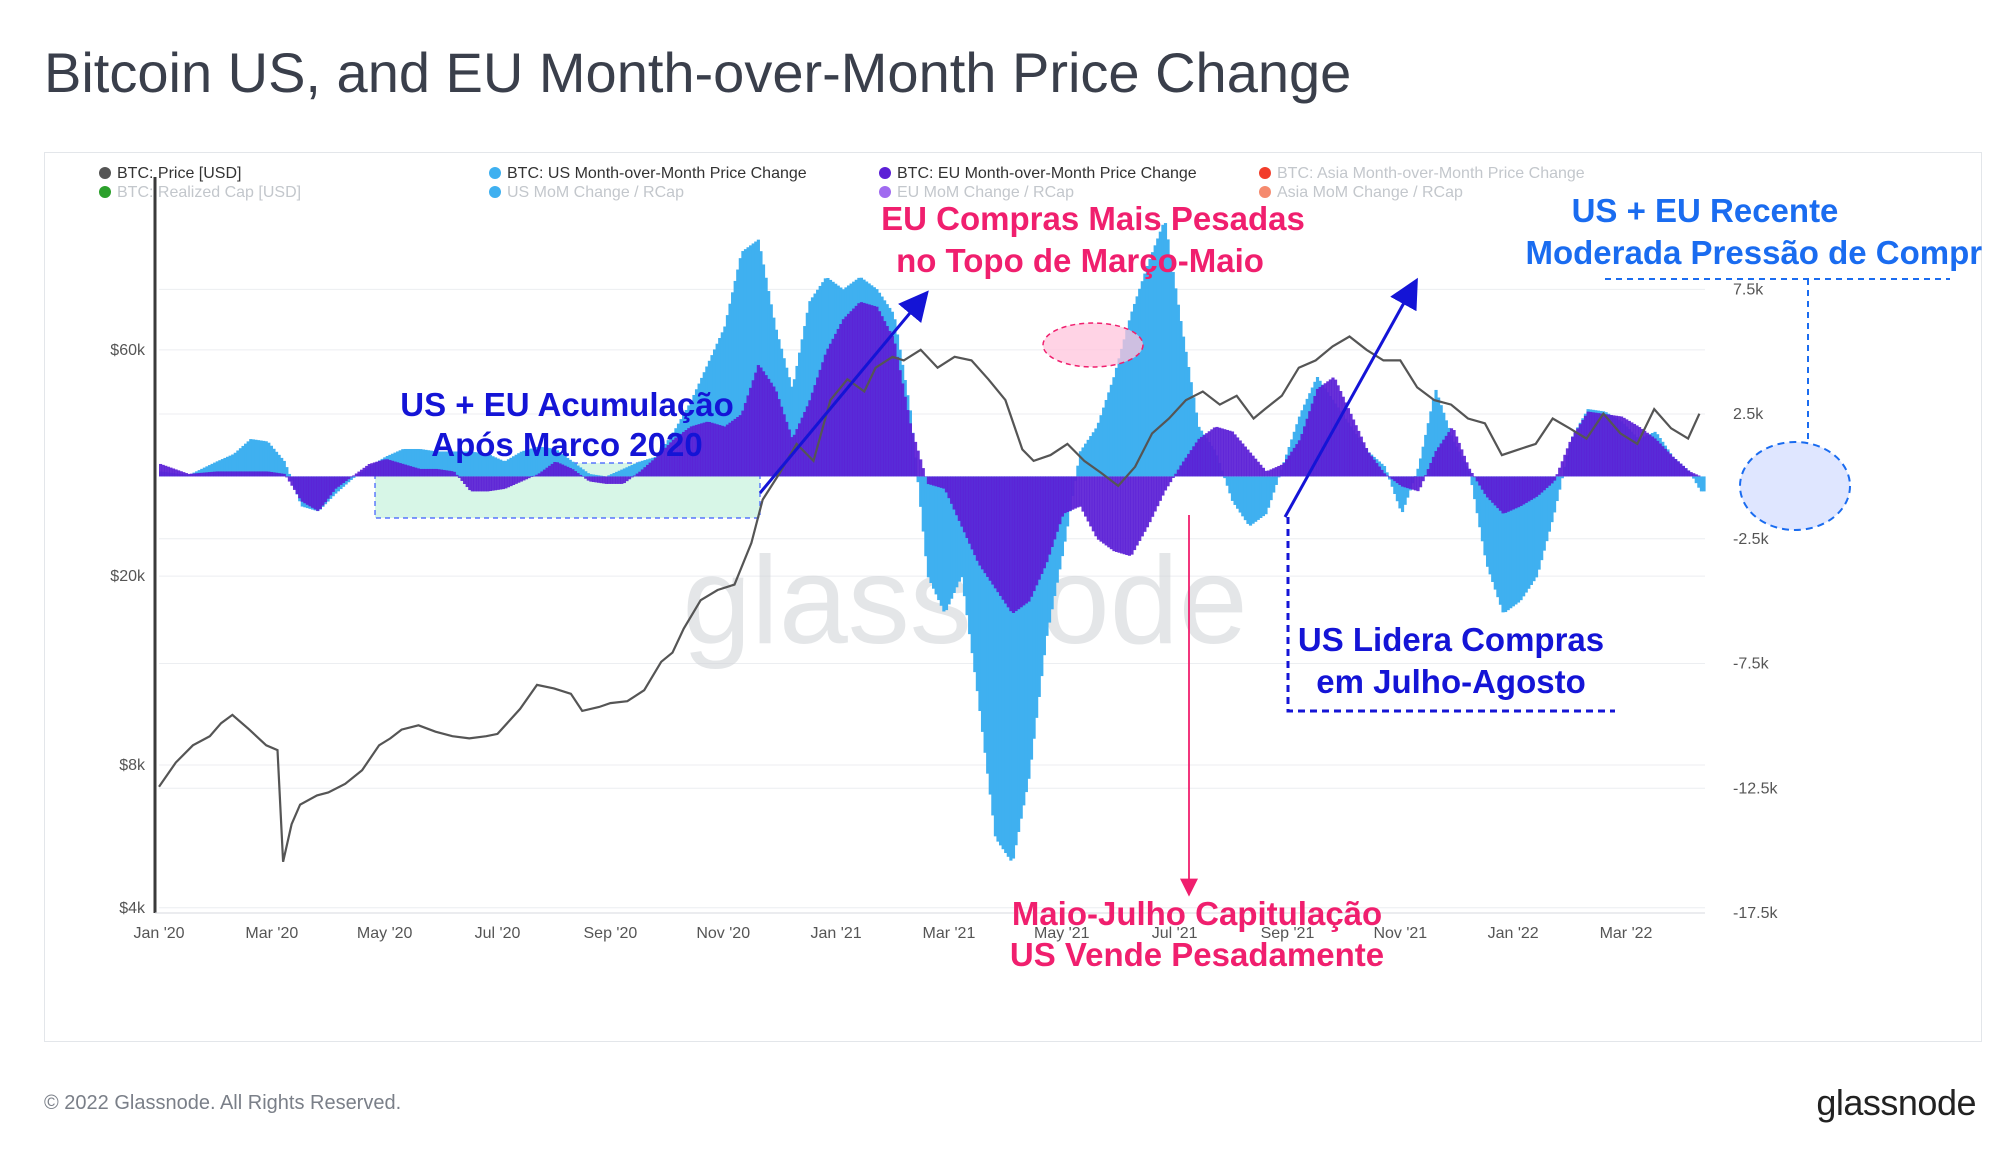 The image size is (2000, 1152). What do you see at coordinates (1093, 345) in the screenshot?
I see `eu-top-highlight-ellipse` at bounding box center [1093, 345].